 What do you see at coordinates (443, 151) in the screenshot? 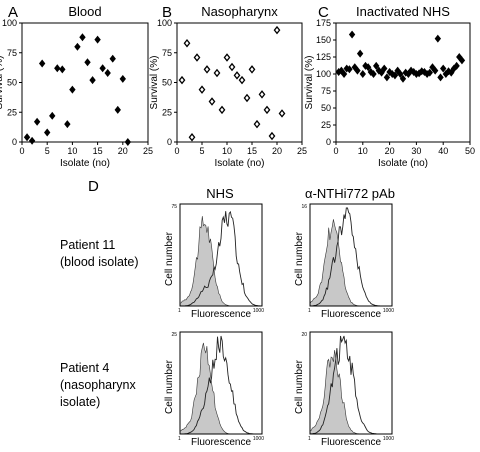
I see `x-tick-label: 40` at bounding box center [443, 151].